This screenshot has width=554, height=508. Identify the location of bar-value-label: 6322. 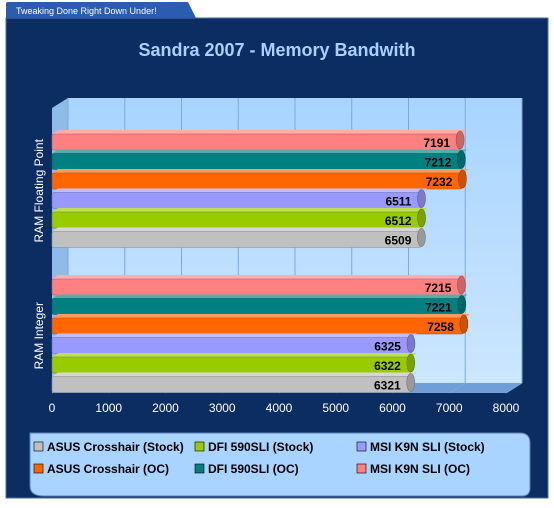
(387, 366).